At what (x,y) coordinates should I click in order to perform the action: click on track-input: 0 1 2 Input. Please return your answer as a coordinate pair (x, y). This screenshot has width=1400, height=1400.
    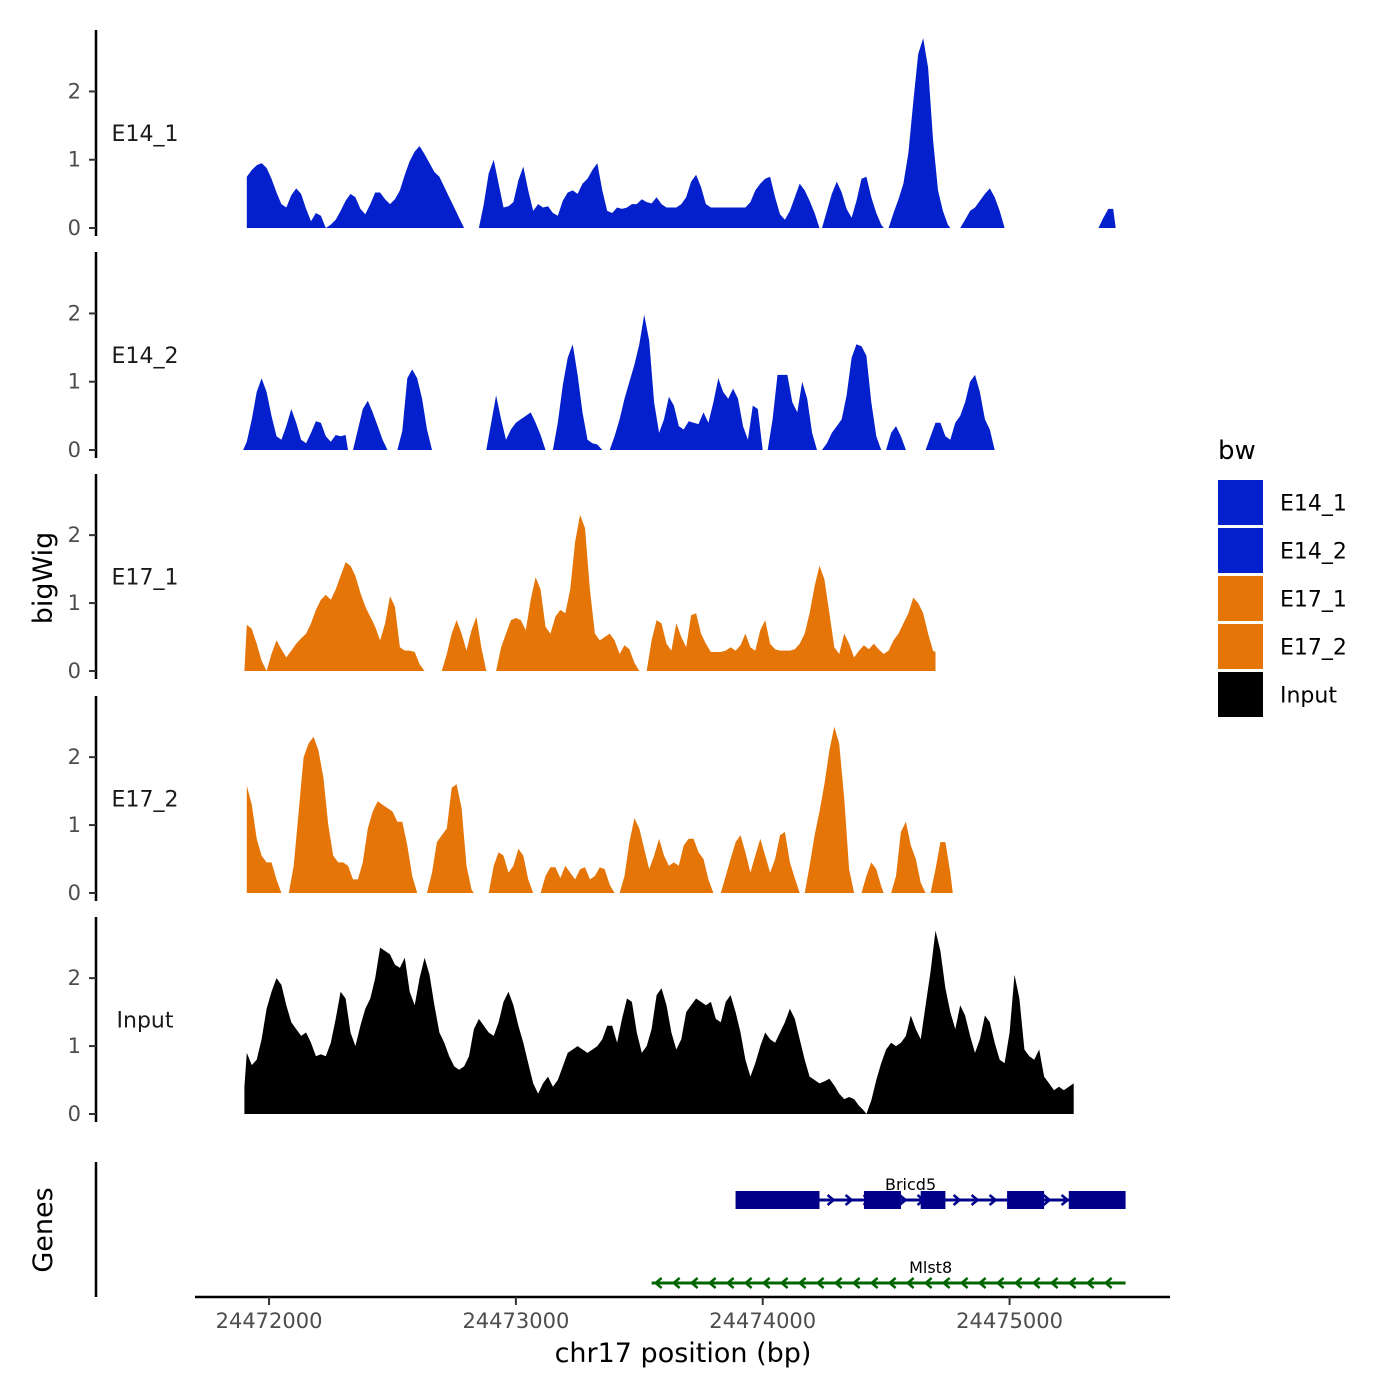
    Looking at the image, I should click on (571, 1021).